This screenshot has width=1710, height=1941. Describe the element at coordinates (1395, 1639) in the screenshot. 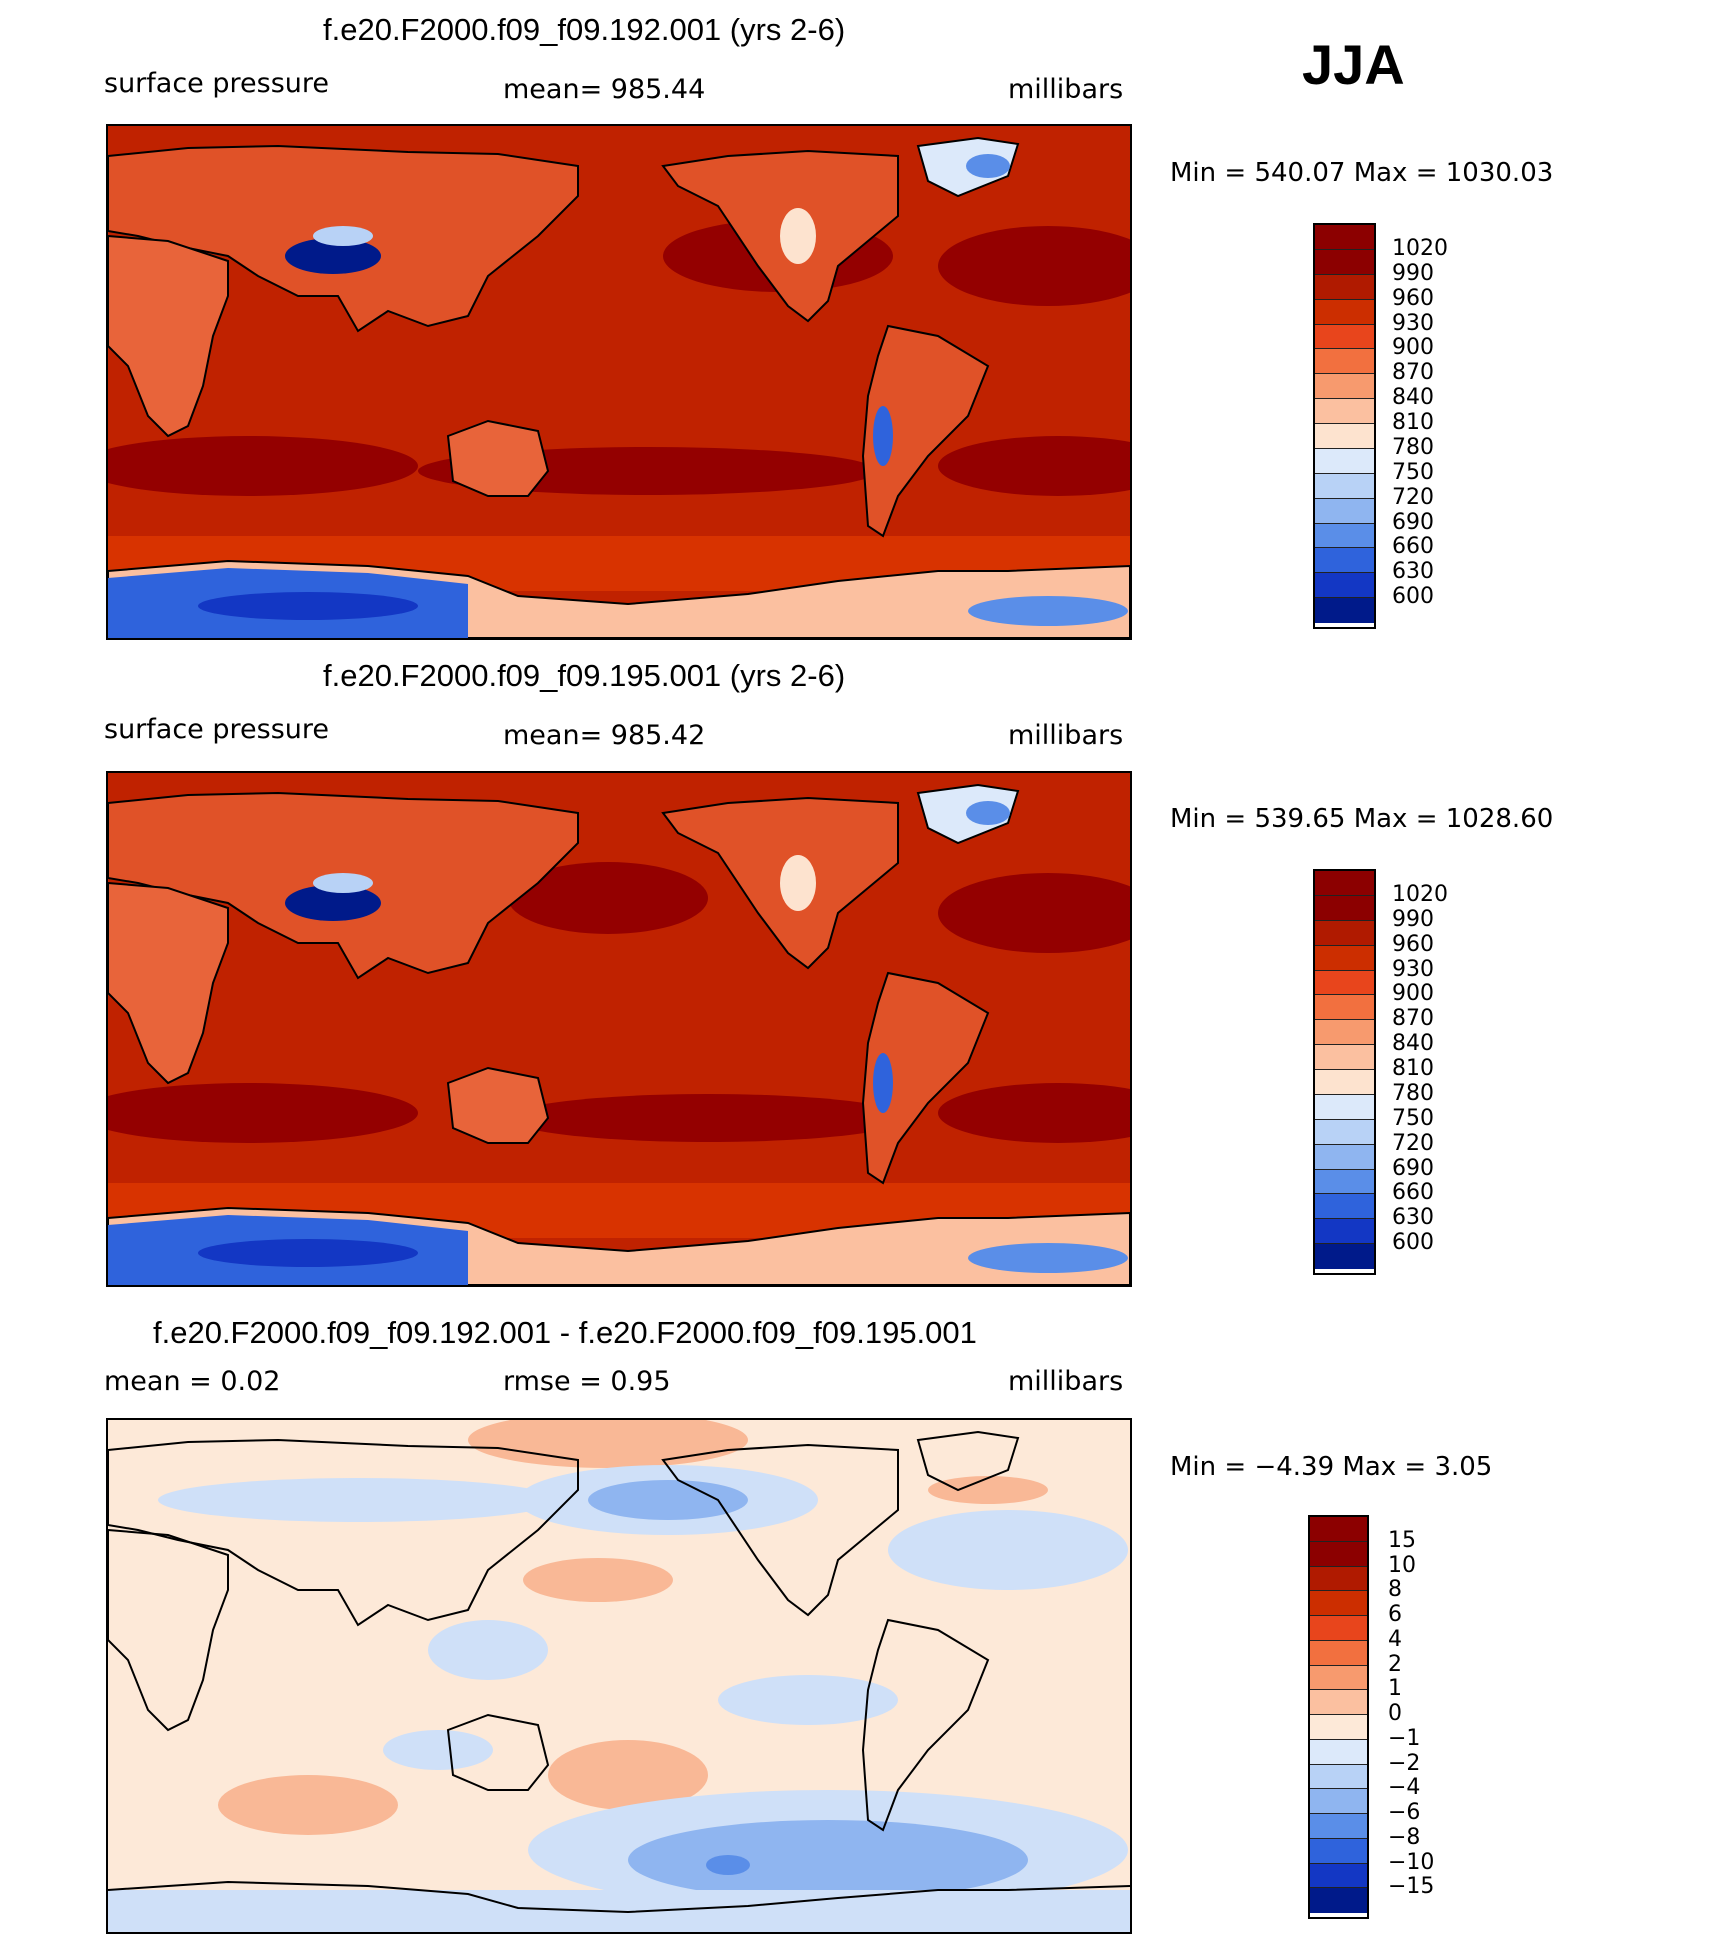

I see `colorbar-tick-label: 4` at that location.